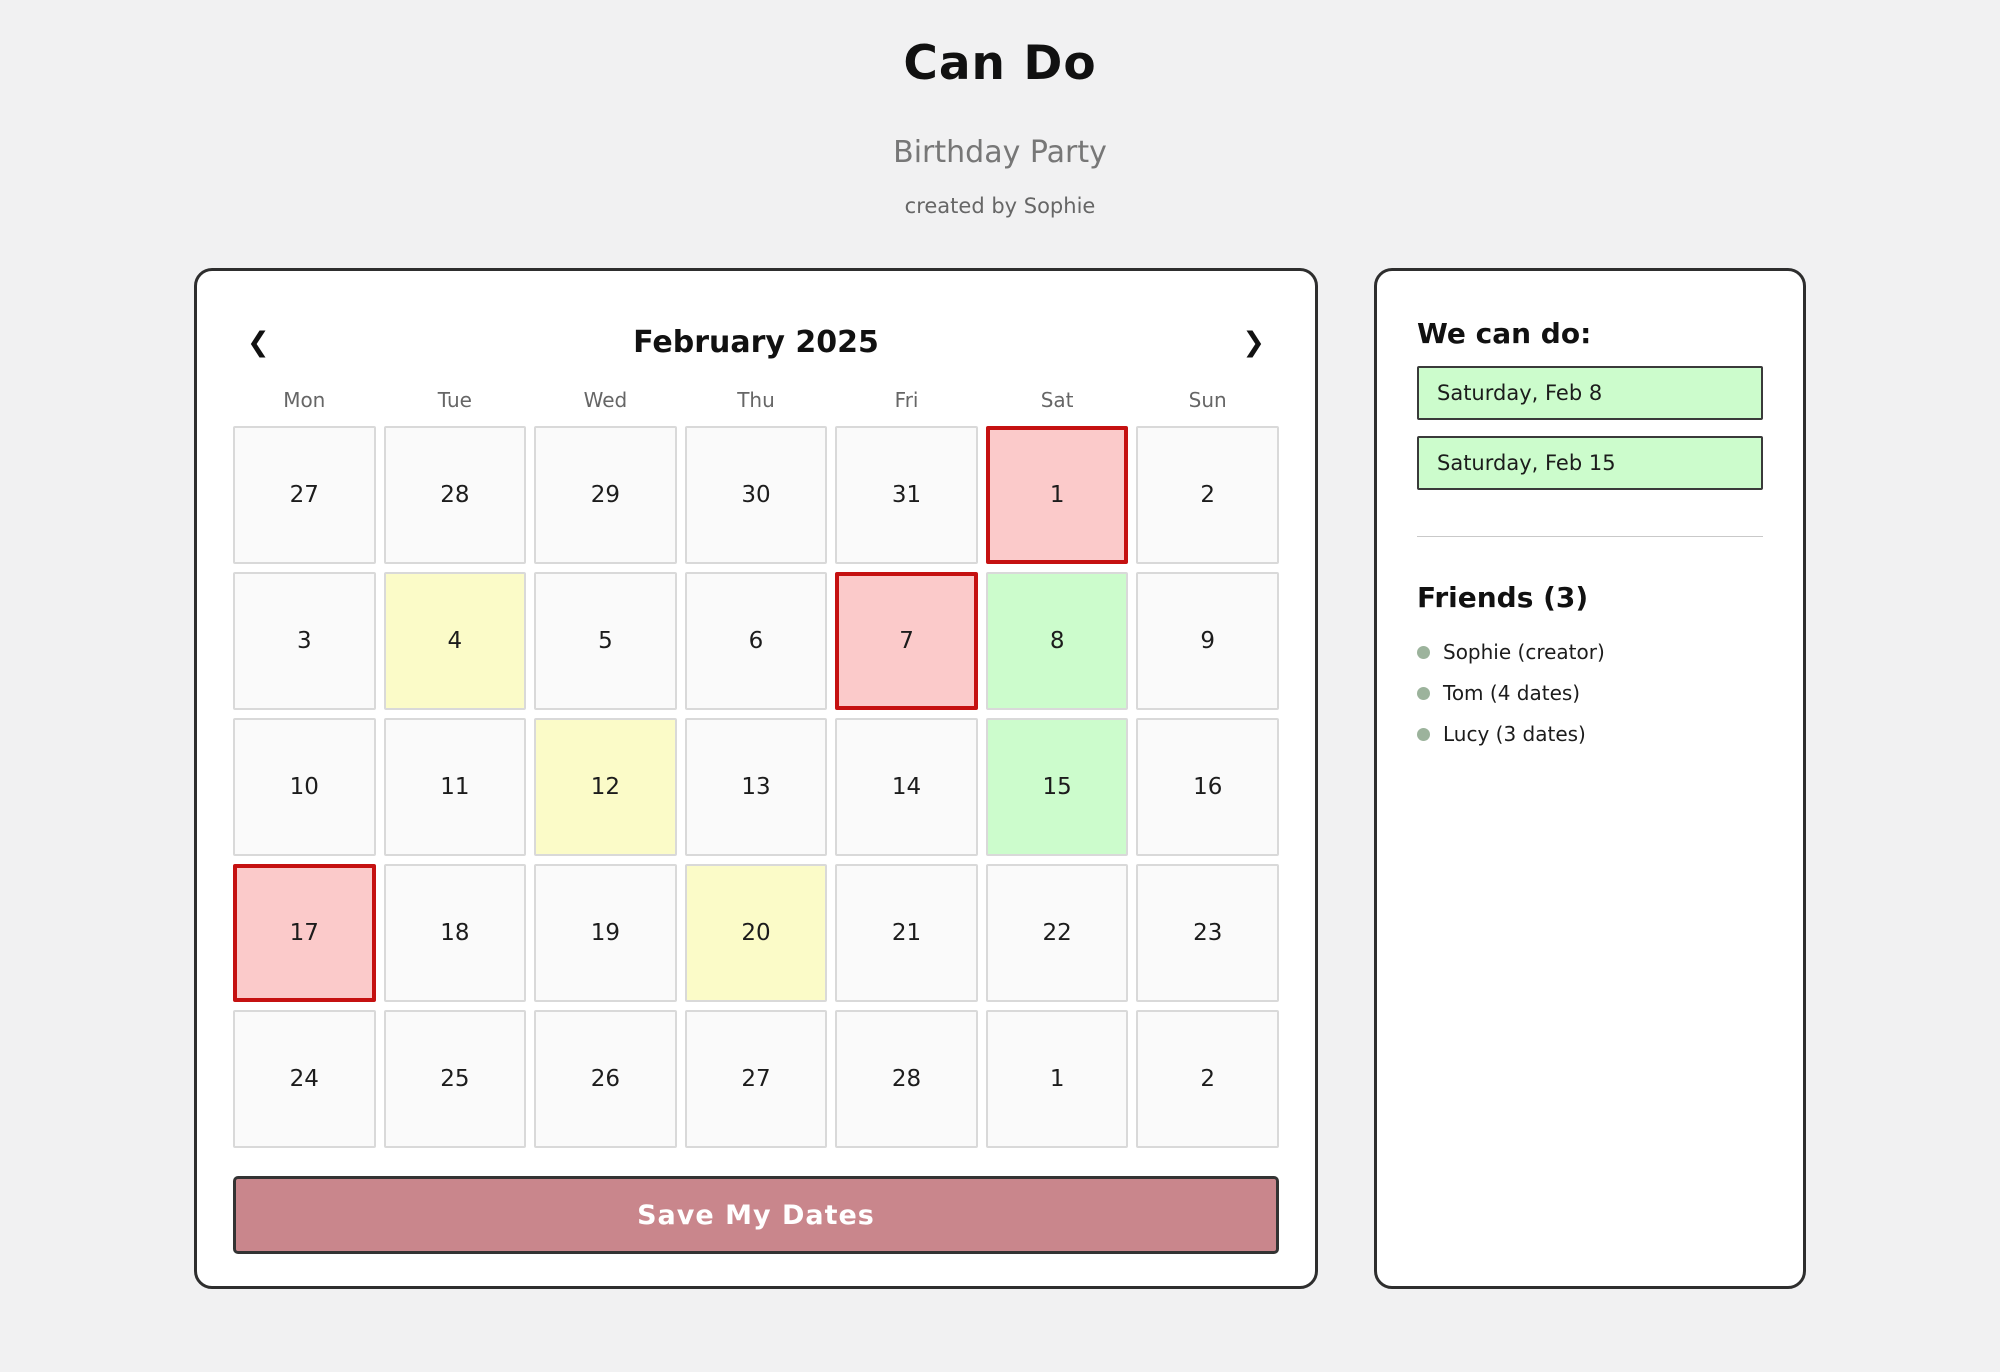 The height and width of the screenshot is (1372, 2000). I want to click on day-header-tue: Tue, so click(454, 400).